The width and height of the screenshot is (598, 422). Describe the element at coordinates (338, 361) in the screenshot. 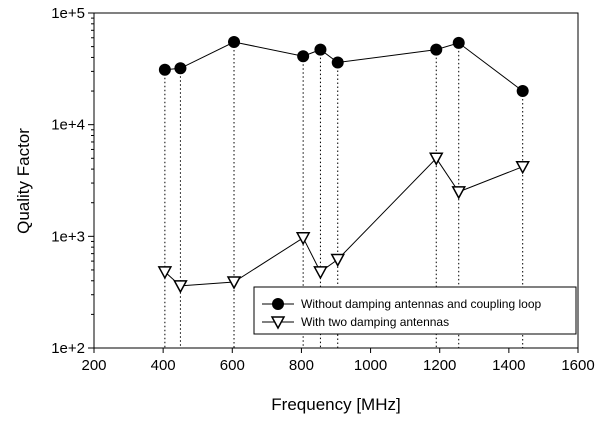

I see `x-axis-ticks: 200 400 600 800 1000 1200 1400 1600` at that location.